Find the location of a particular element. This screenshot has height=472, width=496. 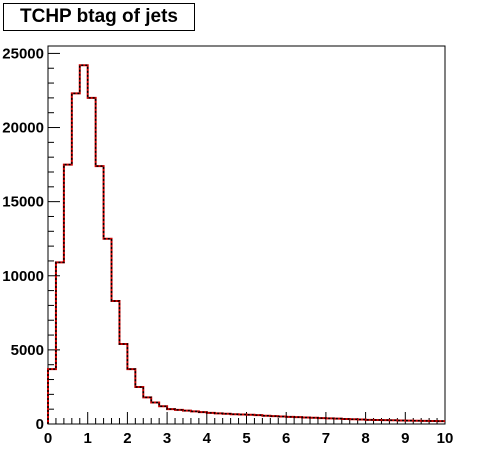

x-tick-label: 5 is located at coordinates (246, 438).